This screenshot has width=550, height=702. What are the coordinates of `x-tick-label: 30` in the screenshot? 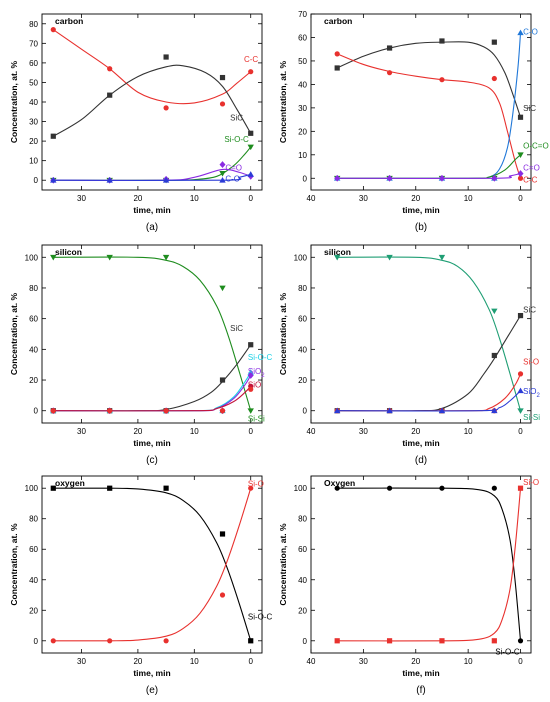 It's located at (363, 661).